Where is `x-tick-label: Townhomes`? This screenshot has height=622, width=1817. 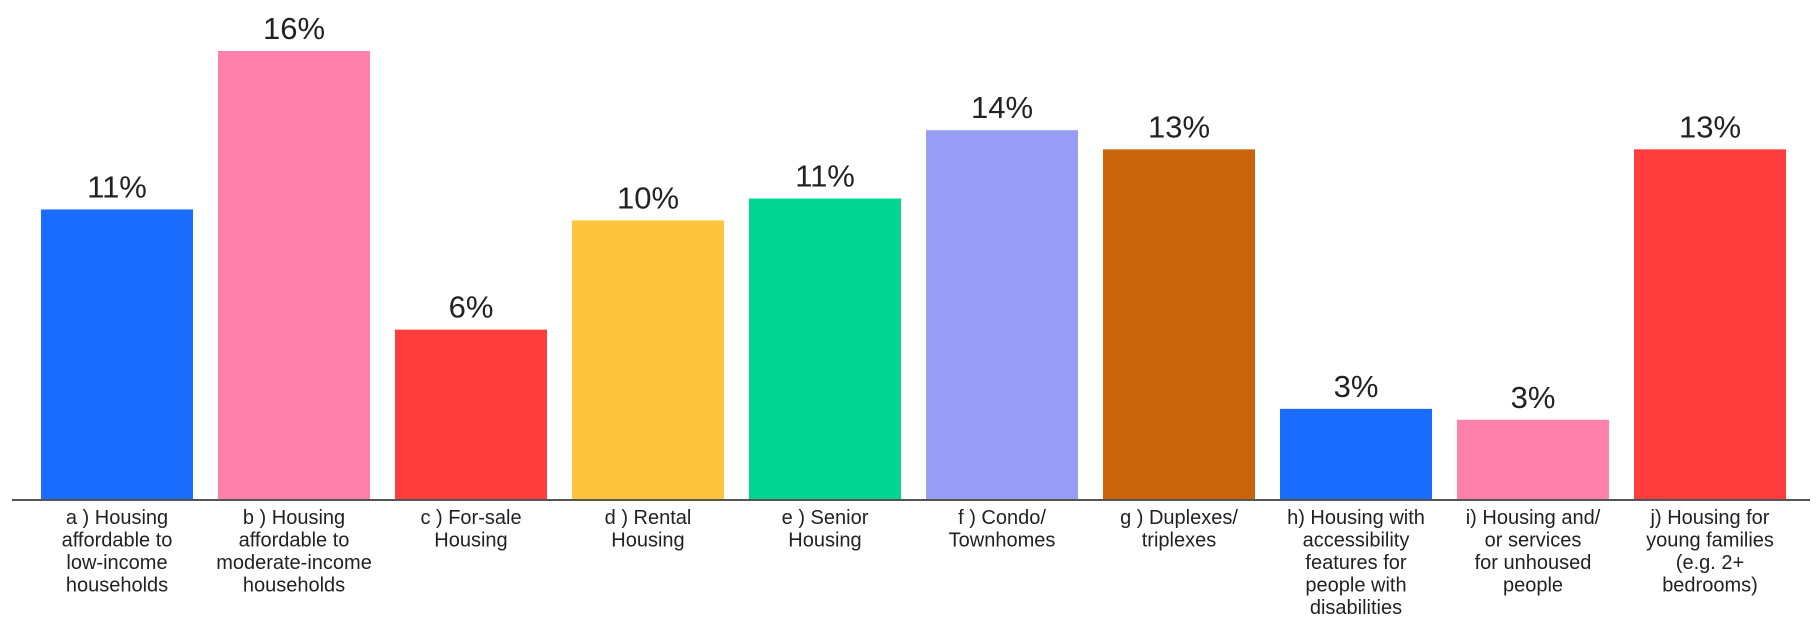
x-tick-label: Townhomes is located at coordinates (1002, 541).